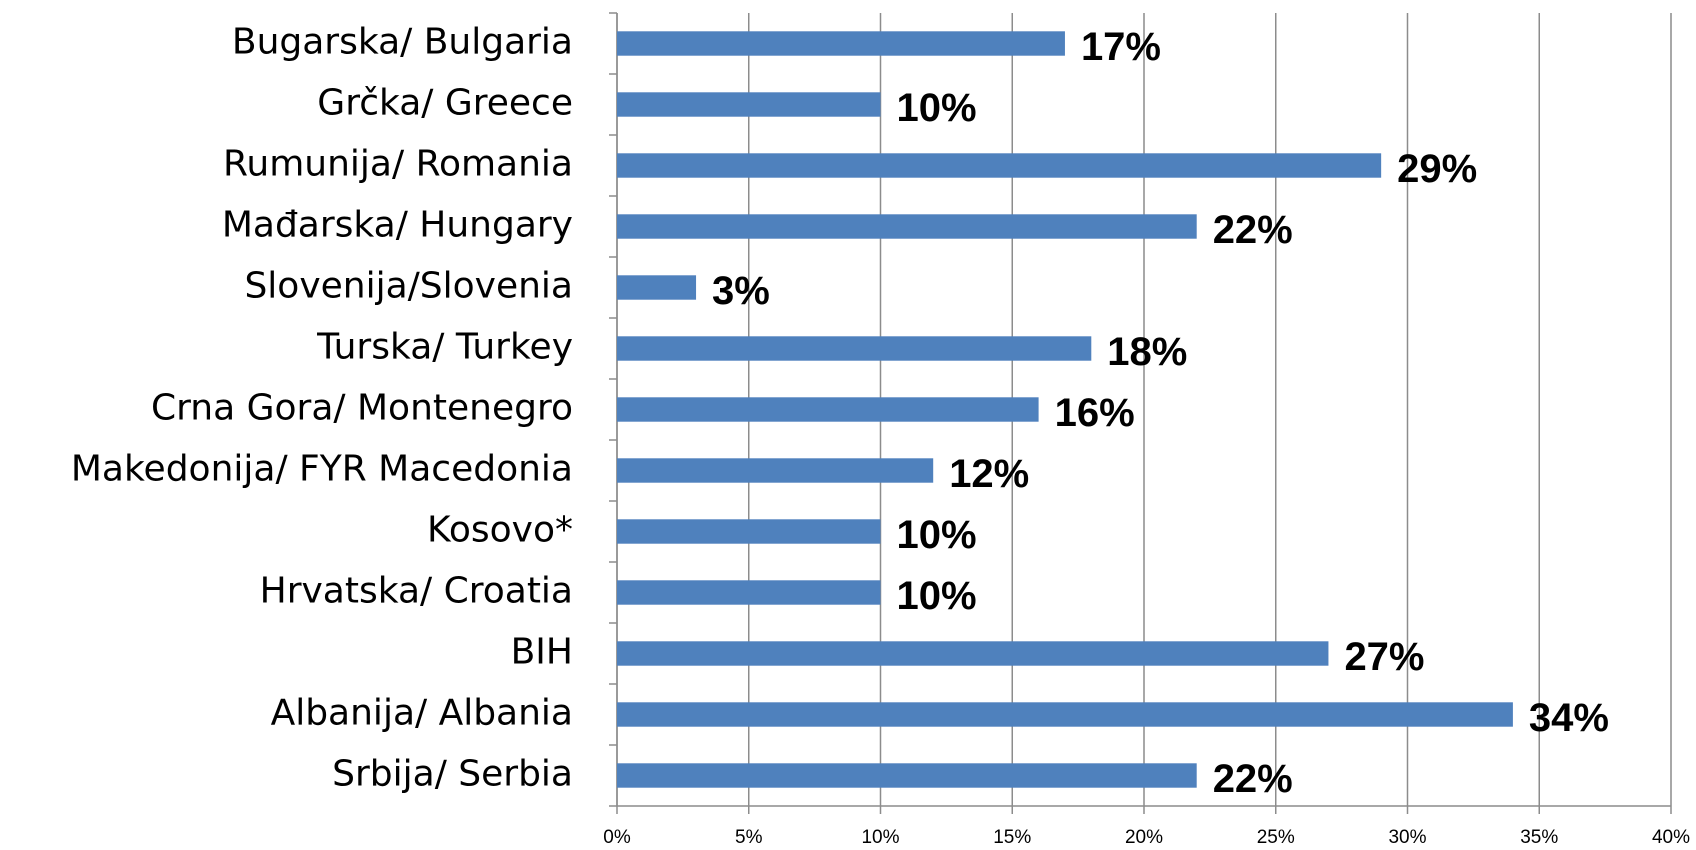 Image resolution: width=1696 pixels, height=850 pixels. I want to click on y-tick-label: Rumunija/ Romania, so click(398, 164).